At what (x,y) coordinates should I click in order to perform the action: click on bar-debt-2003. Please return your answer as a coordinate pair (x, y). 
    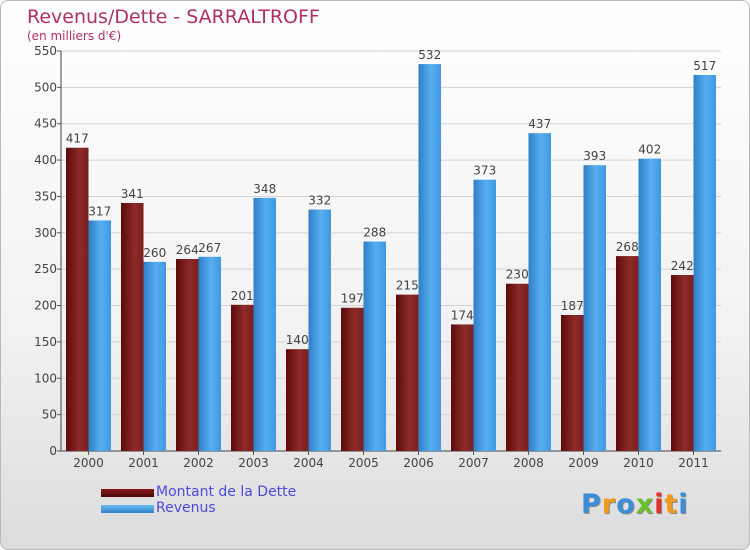
    Looking at the image, I should click on (242, 377).